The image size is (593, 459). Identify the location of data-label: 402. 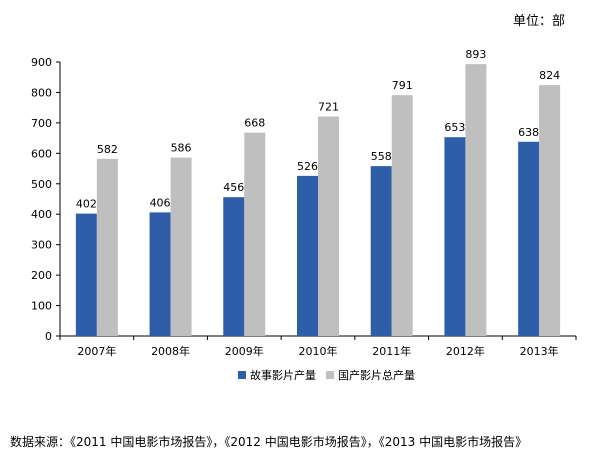
(86, 204).